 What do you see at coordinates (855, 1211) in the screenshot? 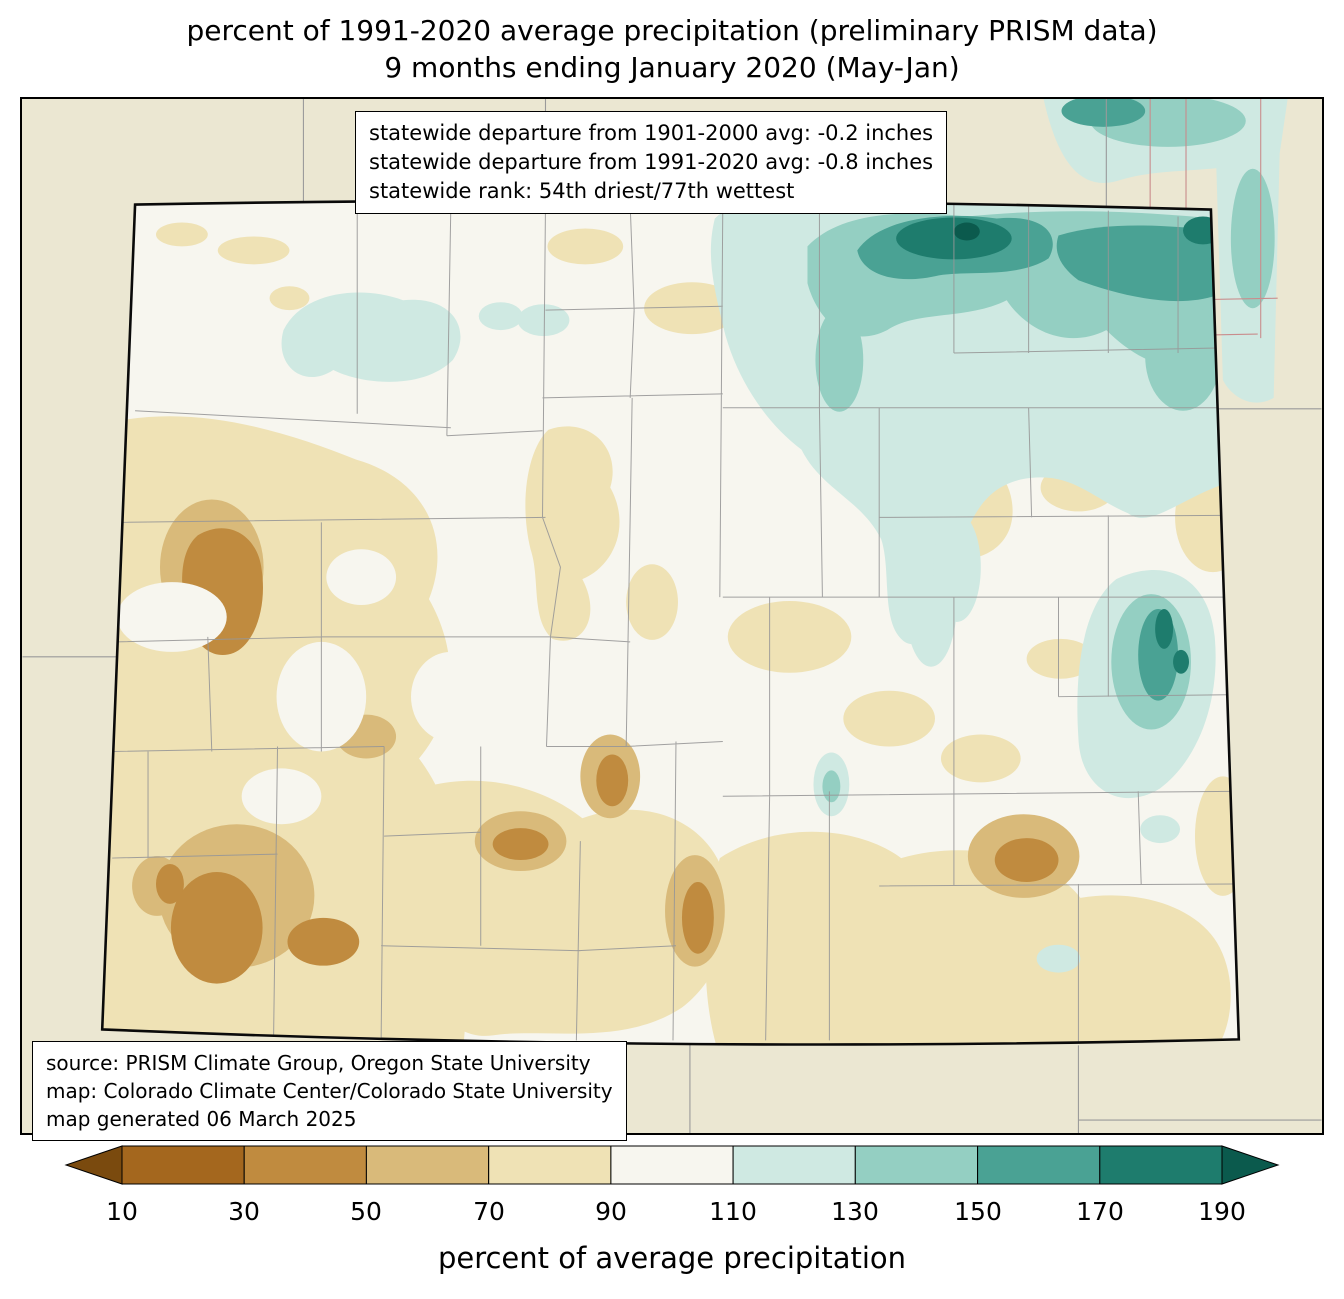
I see `tick-130: 130` at bounding box center [855, 1211].